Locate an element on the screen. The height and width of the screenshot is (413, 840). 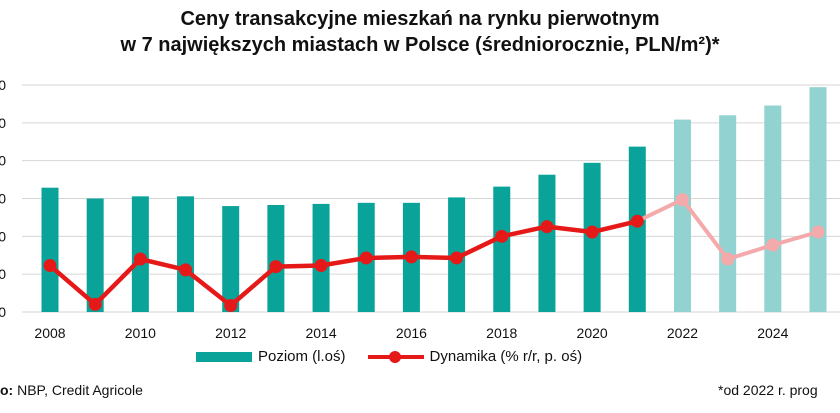
x-tick-label: 2020 is located at coordinates (592, 333).